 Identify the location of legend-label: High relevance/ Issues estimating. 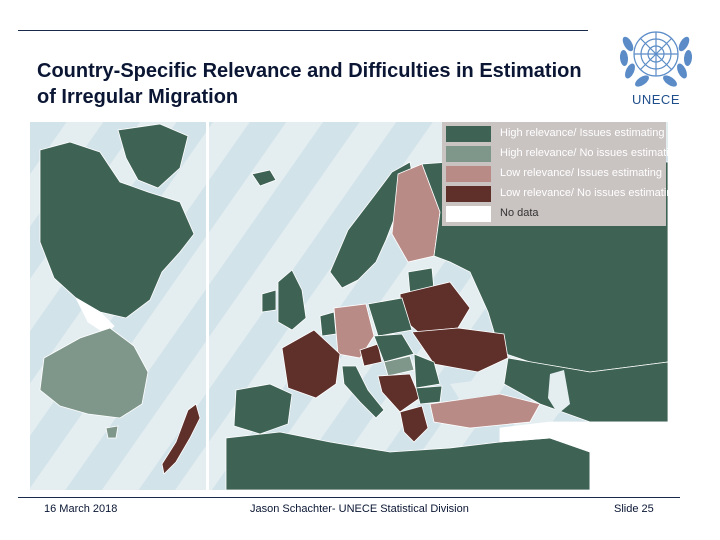
(582, 133).